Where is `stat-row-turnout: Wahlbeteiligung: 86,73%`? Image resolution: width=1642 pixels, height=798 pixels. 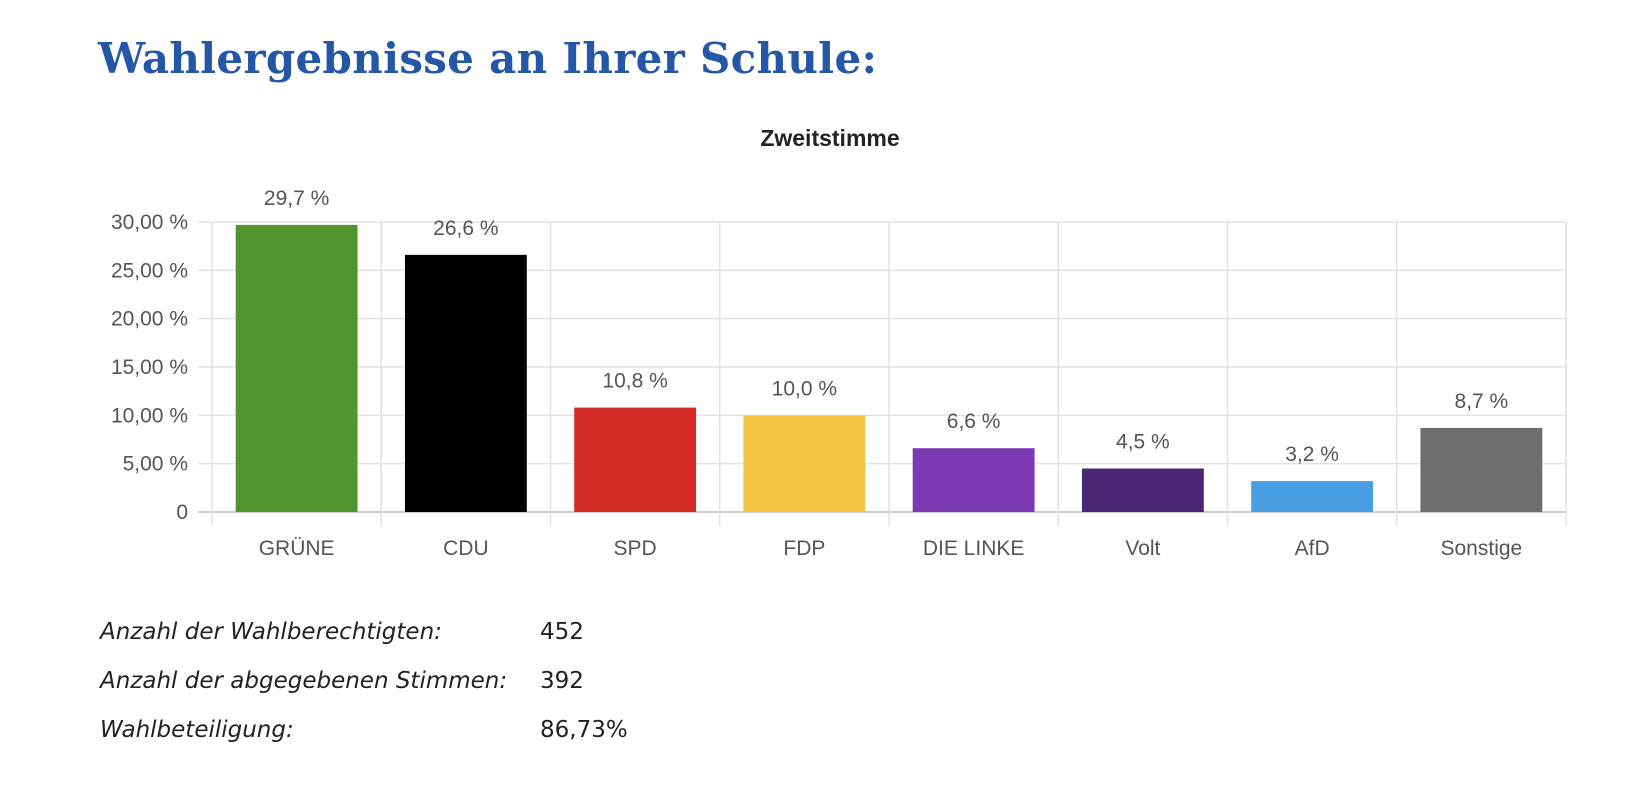
stat-row-turnout: Wahlbeteiligung: 86,73% is located at coordinates (364, 729).